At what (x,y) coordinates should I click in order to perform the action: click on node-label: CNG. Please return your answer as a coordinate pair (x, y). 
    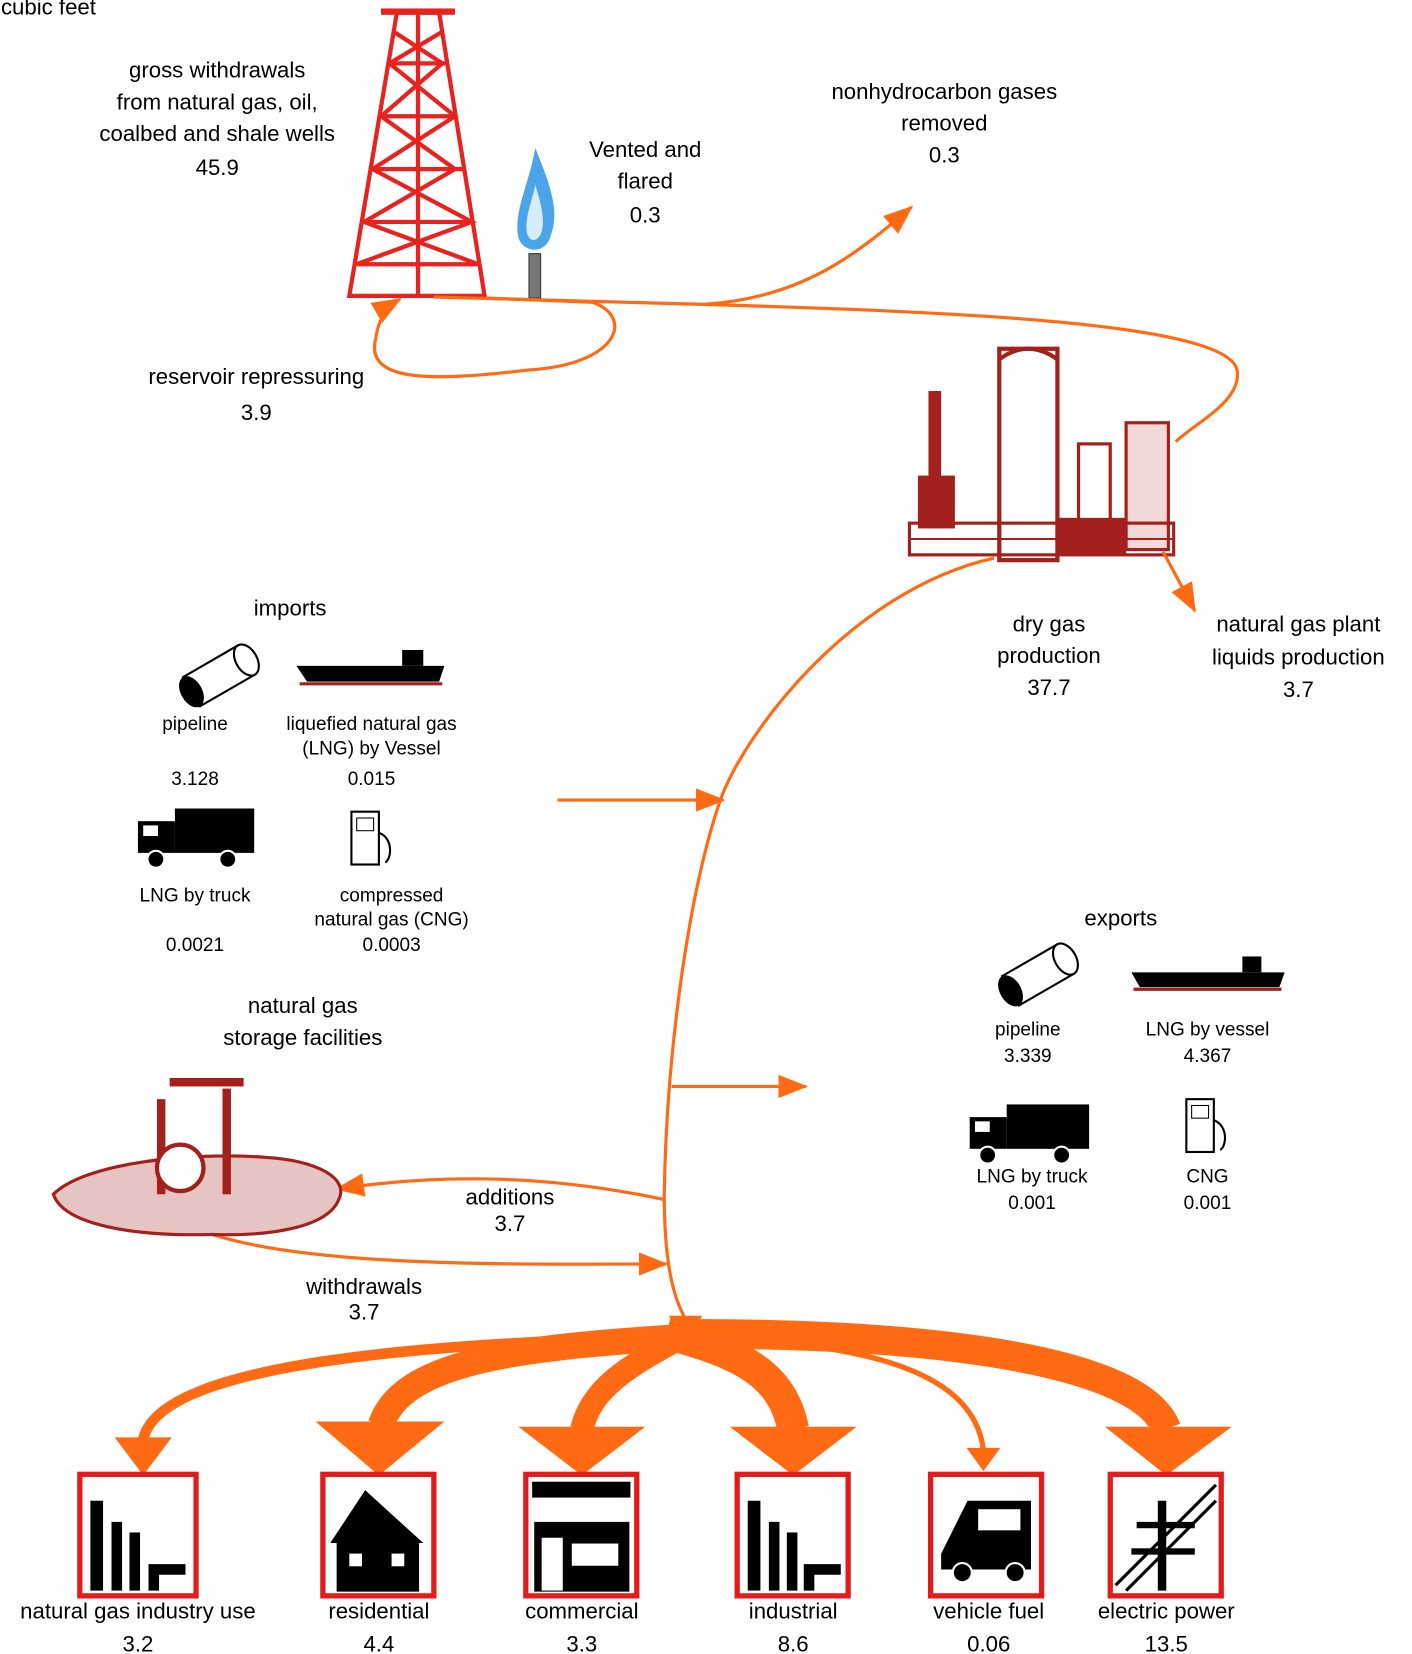
    Looking at the image, I should click on (1207, 1176).